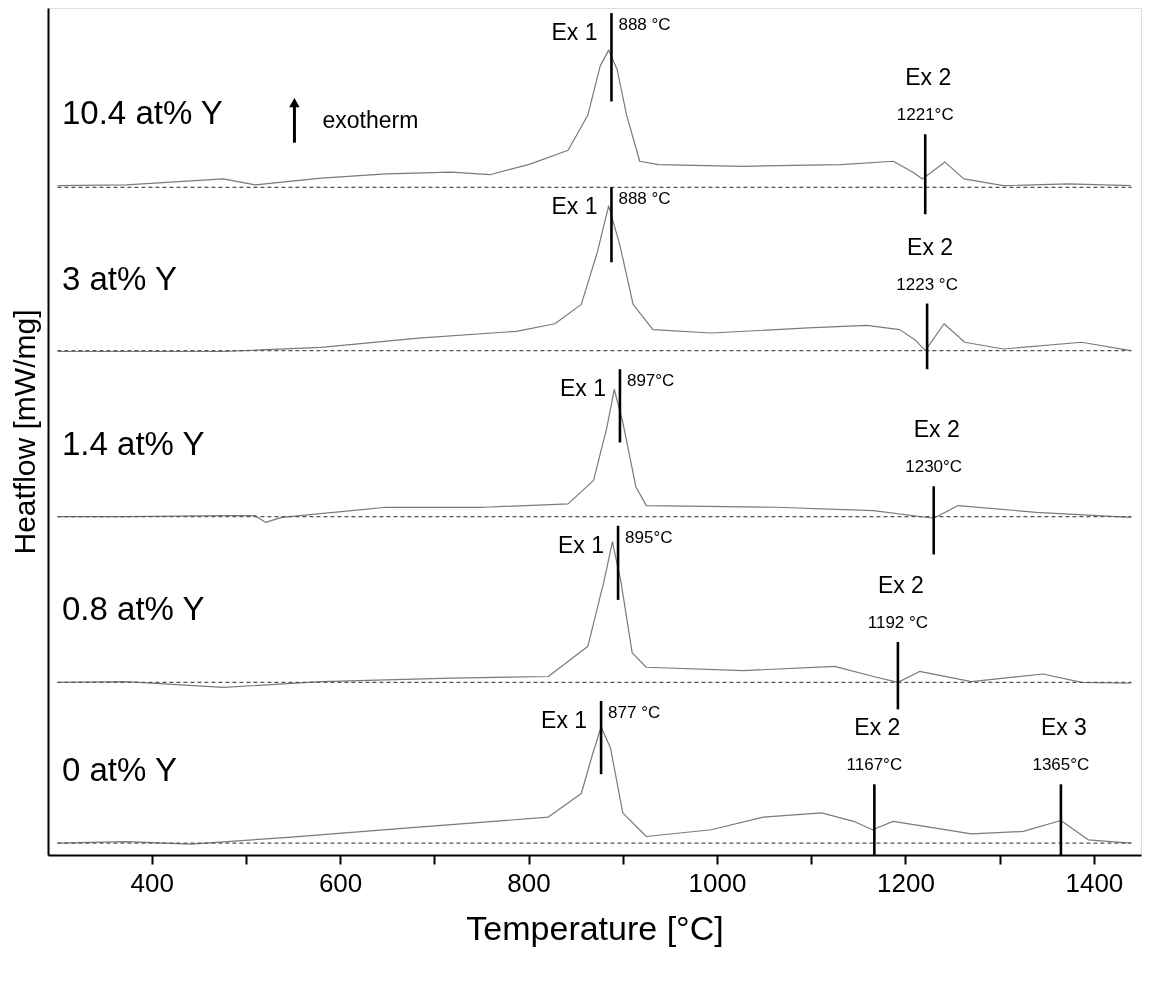 The width and height of the screenshot is (1150, 987). Describe the element at coordinates (595, 927) in the screenshot. I see `x-axis-title: Temperature [°C]` at that location.